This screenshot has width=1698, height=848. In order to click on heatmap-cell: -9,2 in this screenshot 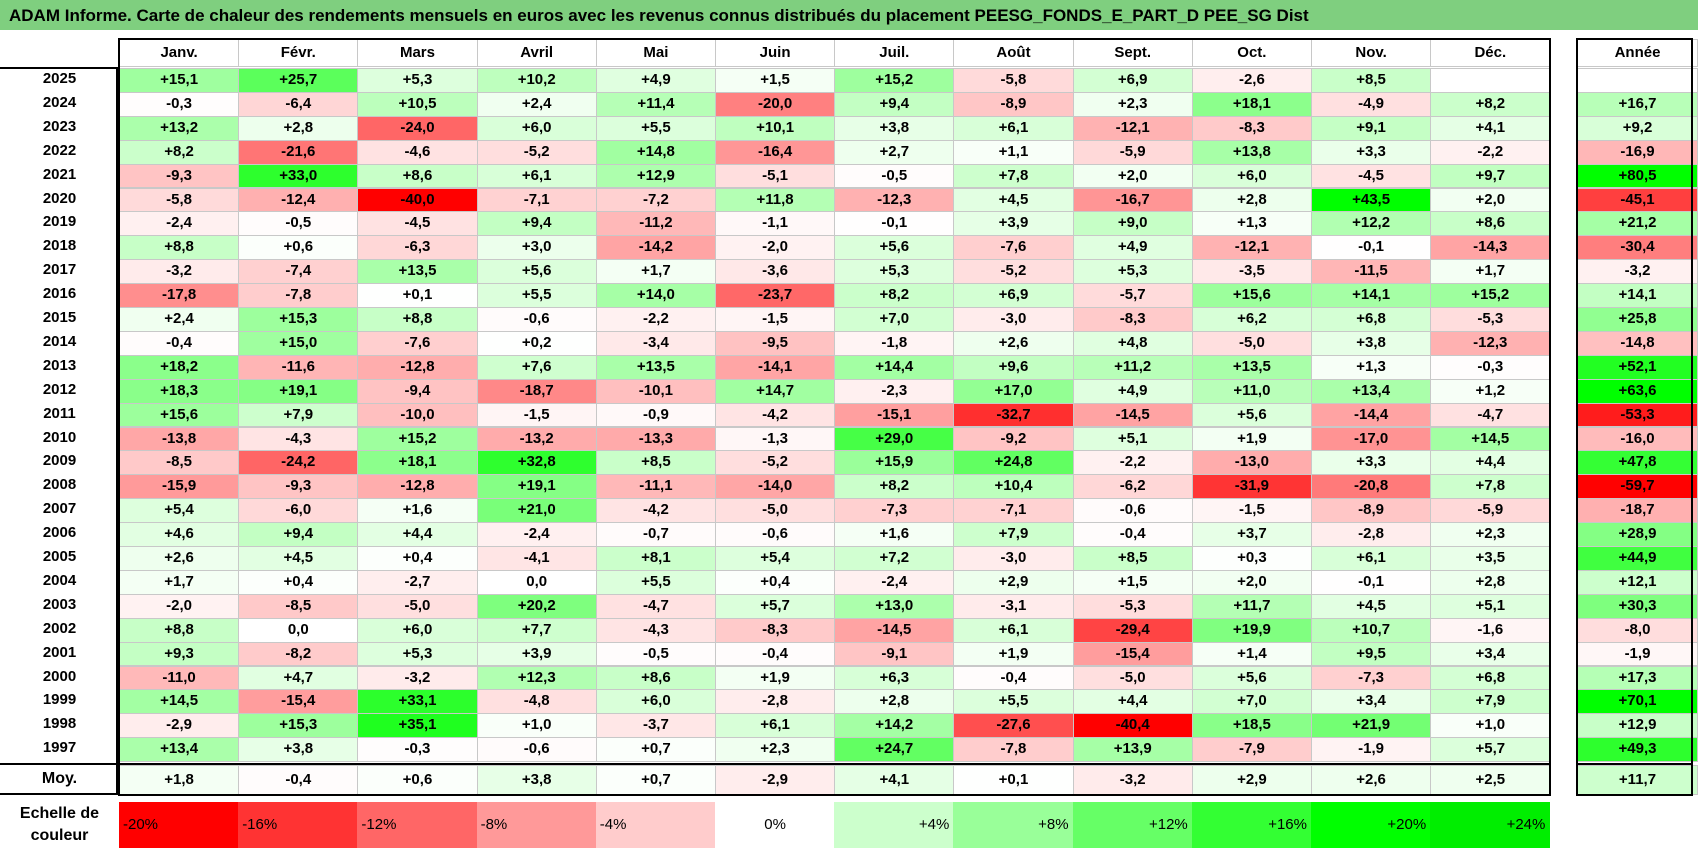, I will do `click(1013, 439)`.